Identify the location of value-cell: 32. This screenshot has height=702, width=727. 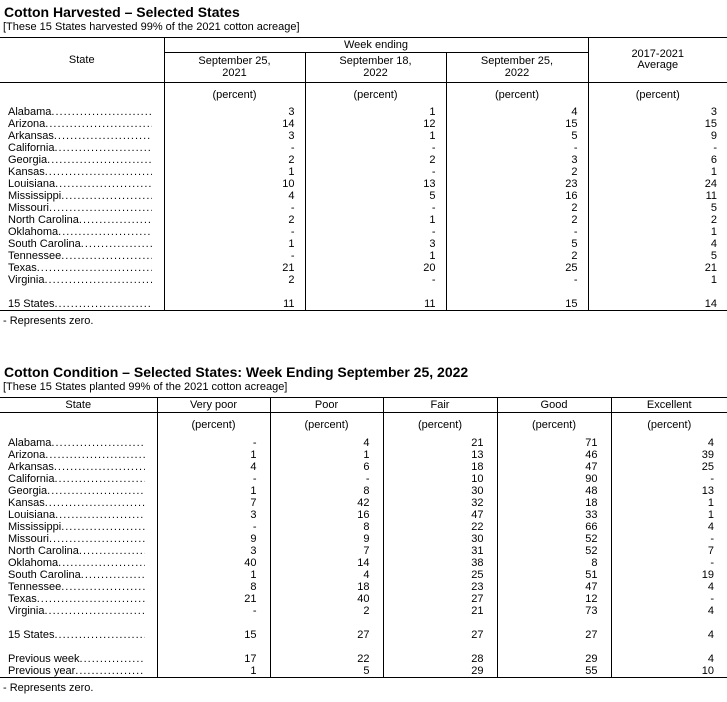
(440, 503).